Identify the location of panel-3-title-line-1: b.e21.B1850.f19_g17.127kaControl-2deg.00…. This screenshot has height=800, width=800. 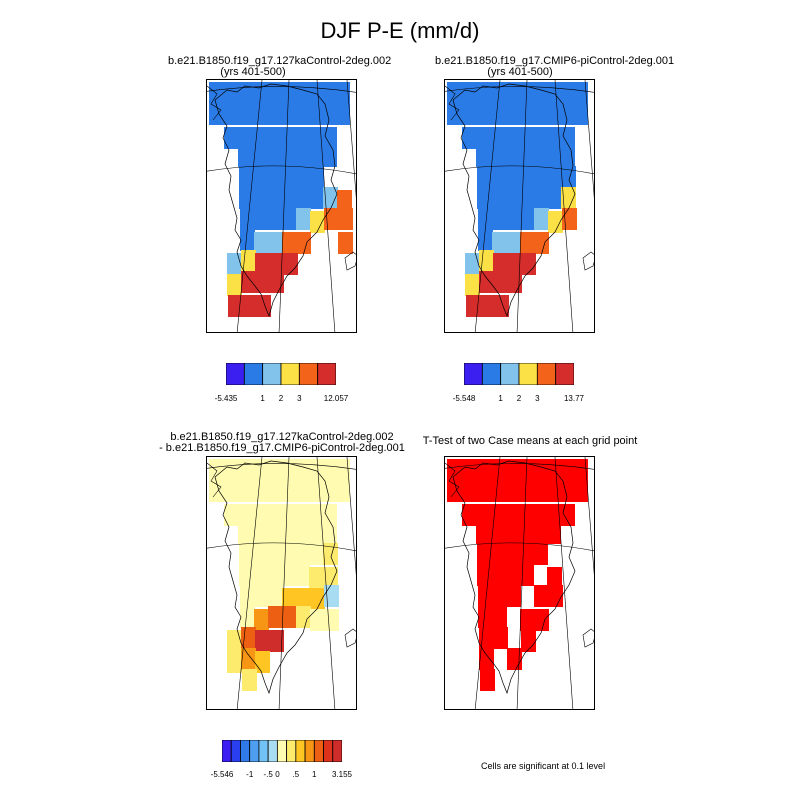
(282, 437).